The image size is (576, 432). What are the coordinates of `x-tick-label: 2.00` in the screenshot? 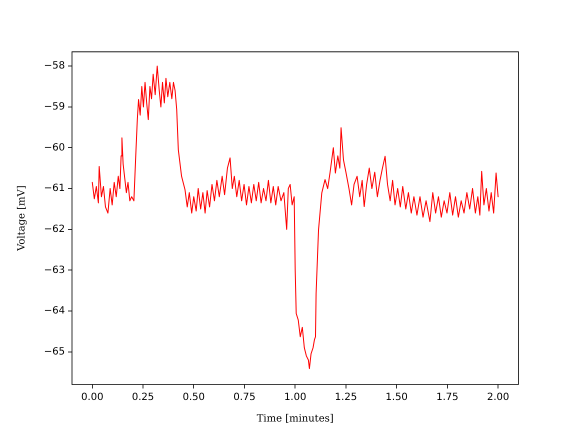 It's located at (498, 398).